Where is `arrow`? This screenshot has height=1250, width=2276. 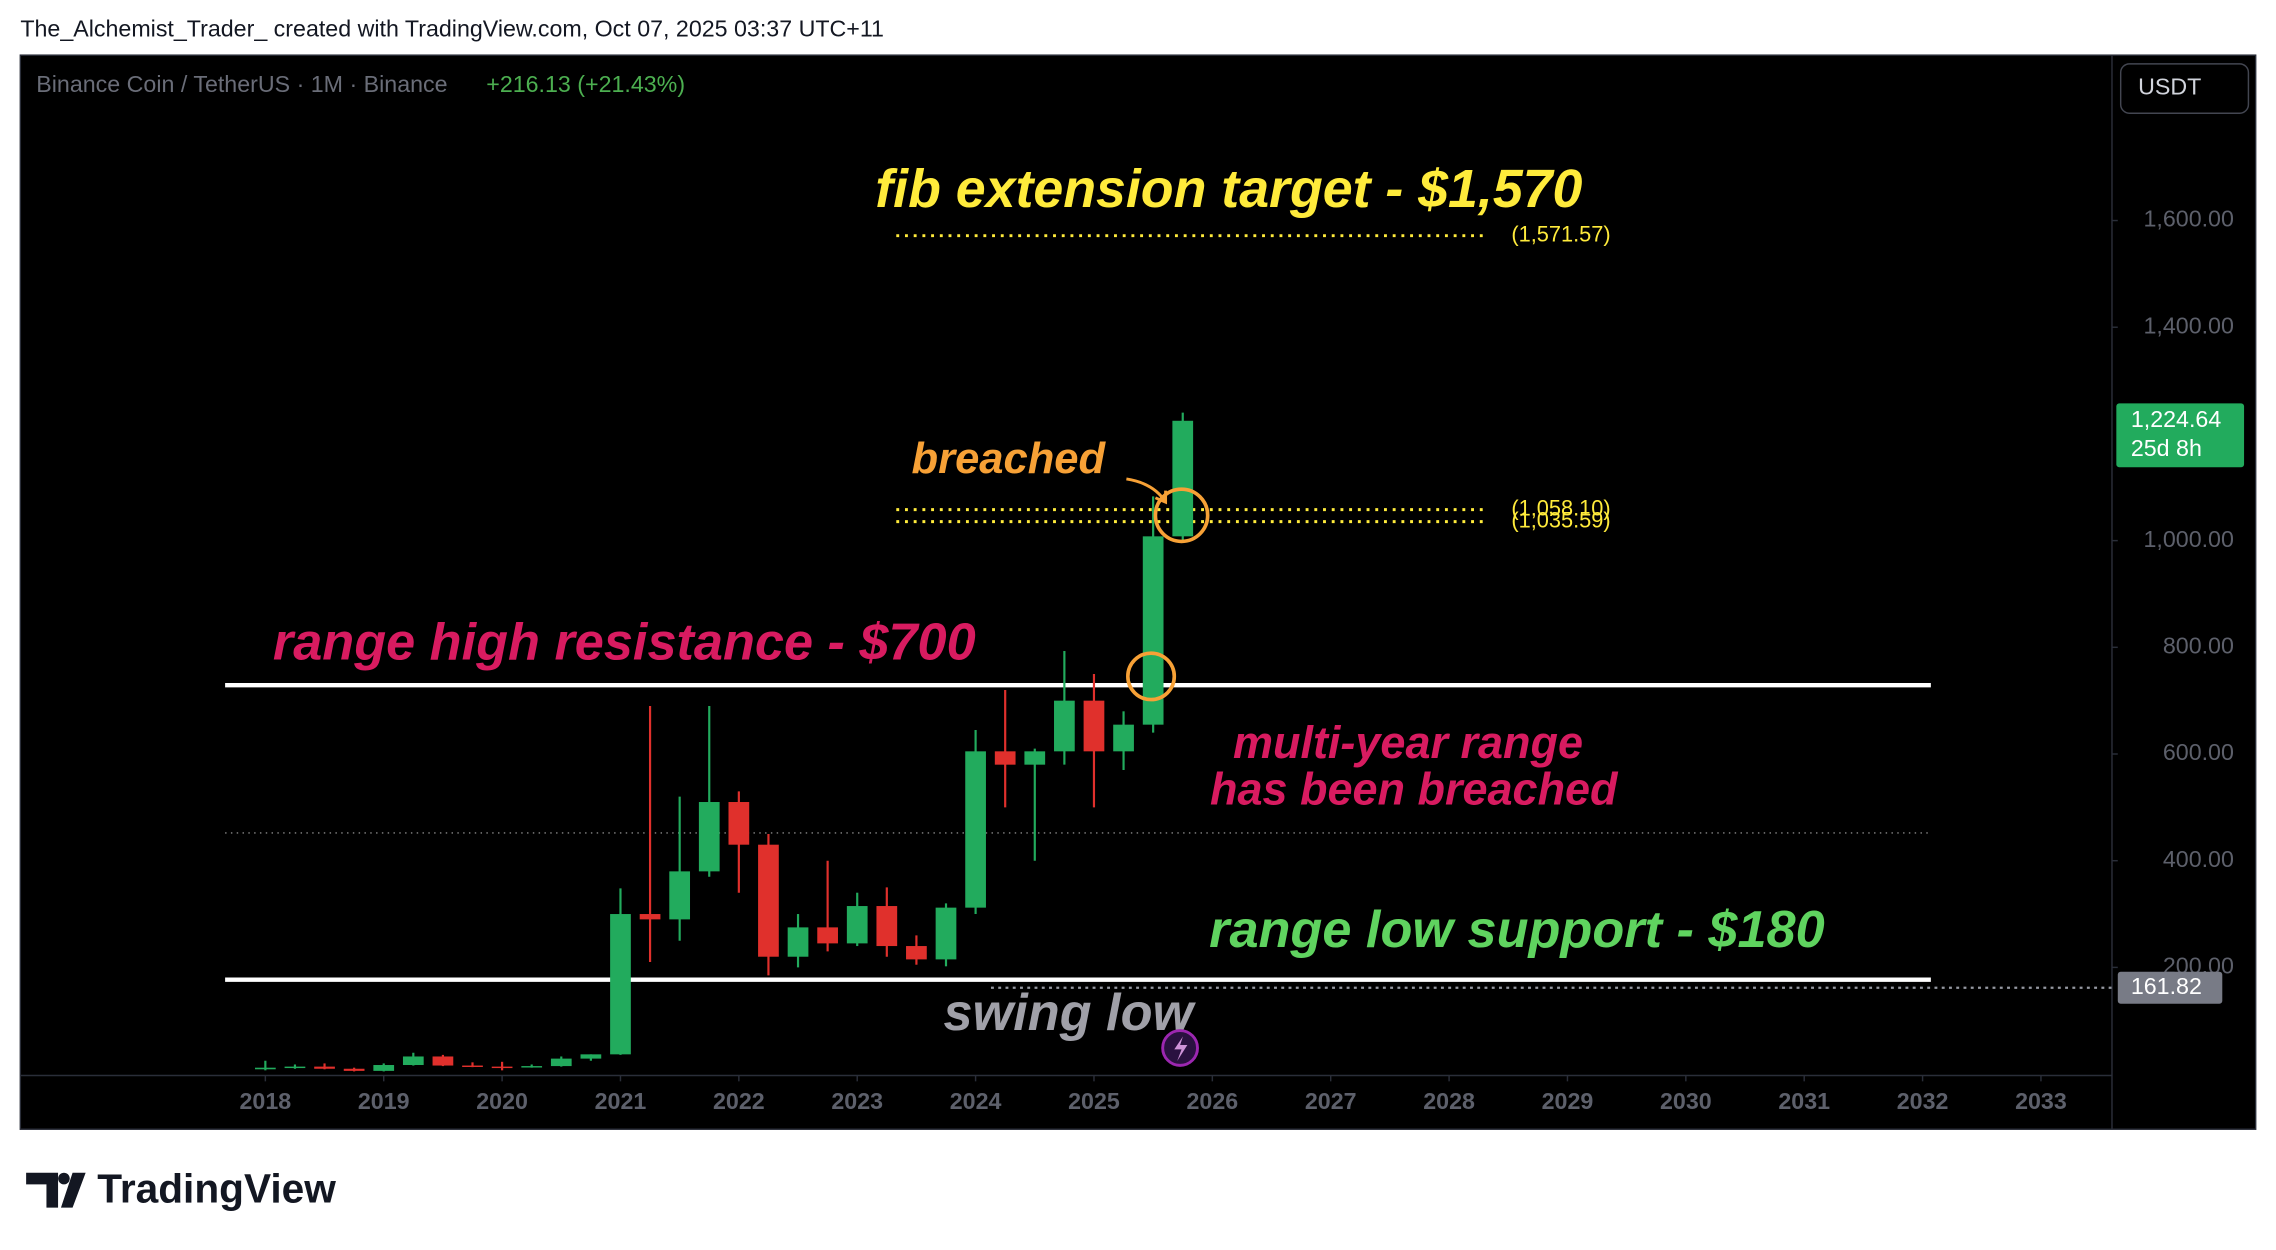
arrow is located at coordinates (1147, 491).